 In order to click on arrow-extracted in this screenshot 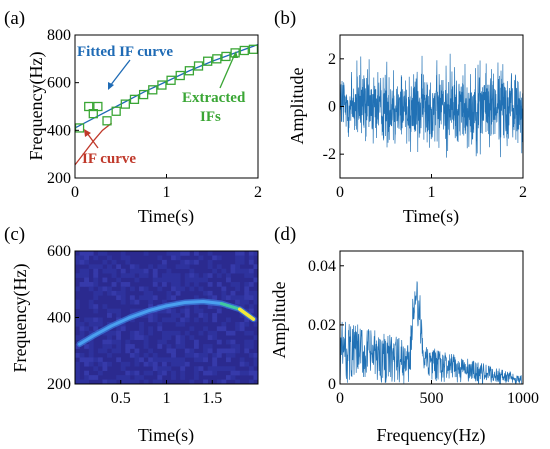, I will do `click(227, 72)`.